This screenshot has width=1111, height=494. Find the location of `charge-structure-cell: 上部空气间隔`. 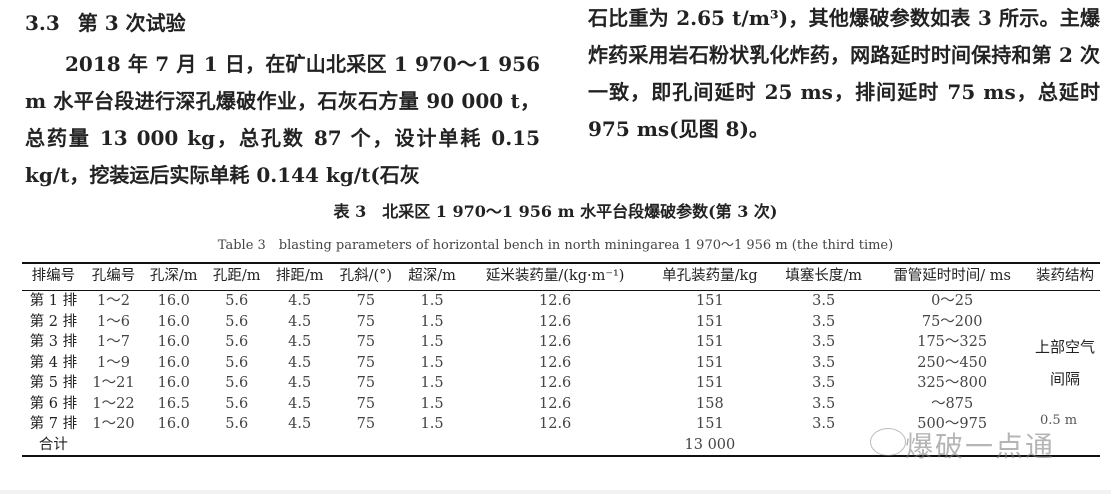

charge-structure-cell: 上部空气间隔 is located at coordinates (1064, 362).